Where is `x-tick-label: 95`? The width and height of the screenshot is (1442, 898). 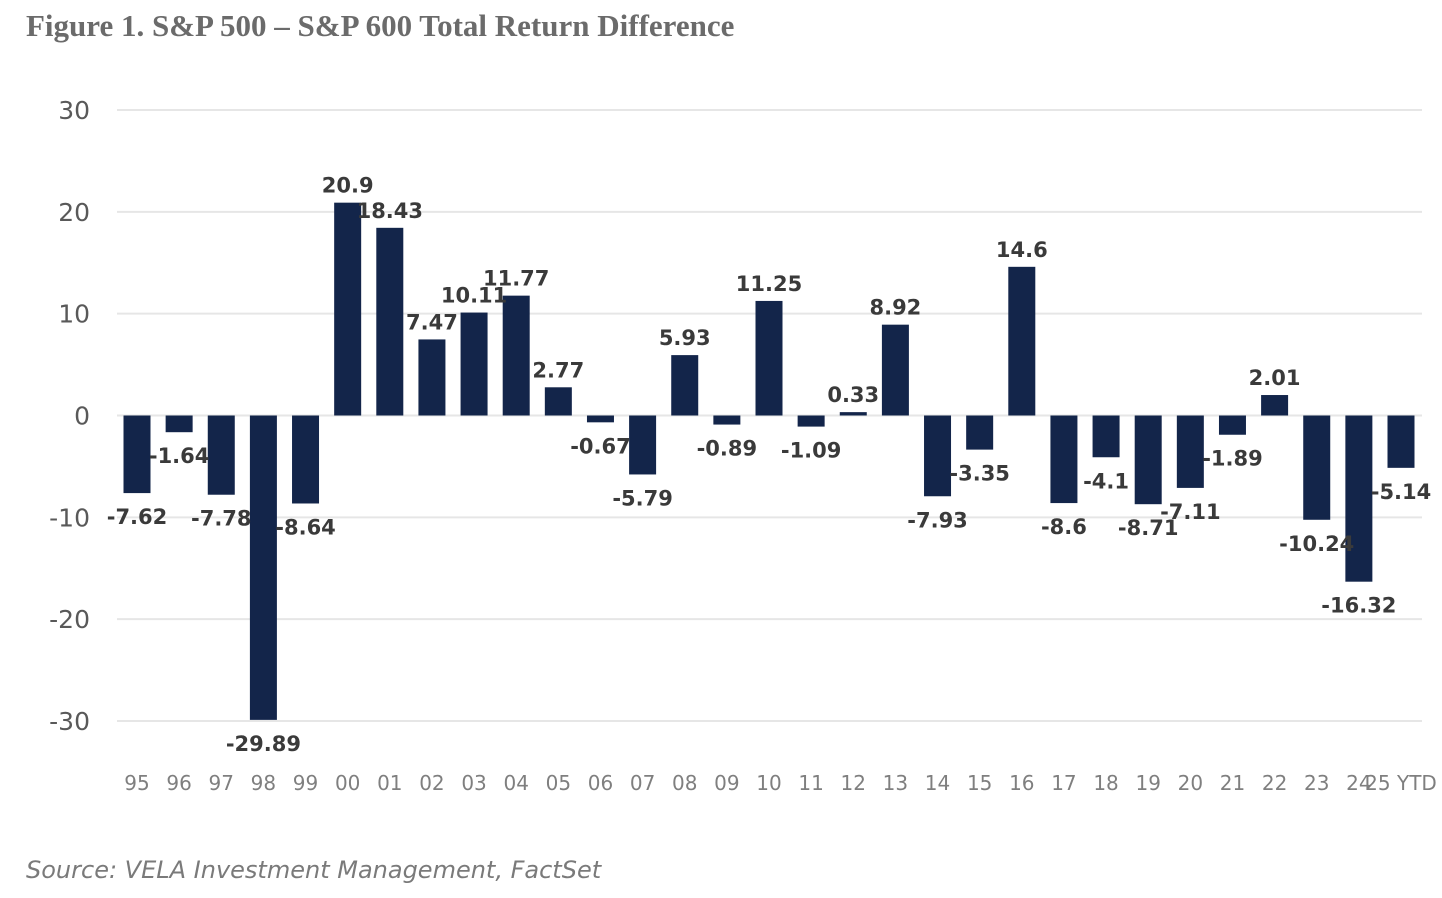 x-tick-label: 95 is located at coordinates (136, 783).